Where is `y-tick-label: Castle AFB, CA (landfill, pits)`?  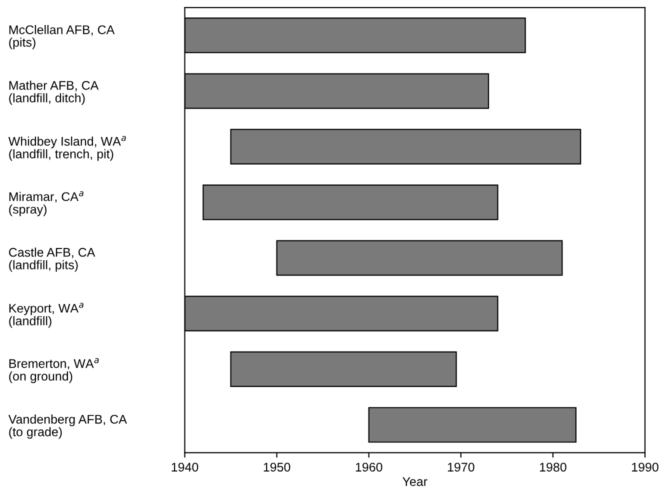 y-tick-label: Castle AFB, CA (landfill, pits) is located at coordinates (52, 260).